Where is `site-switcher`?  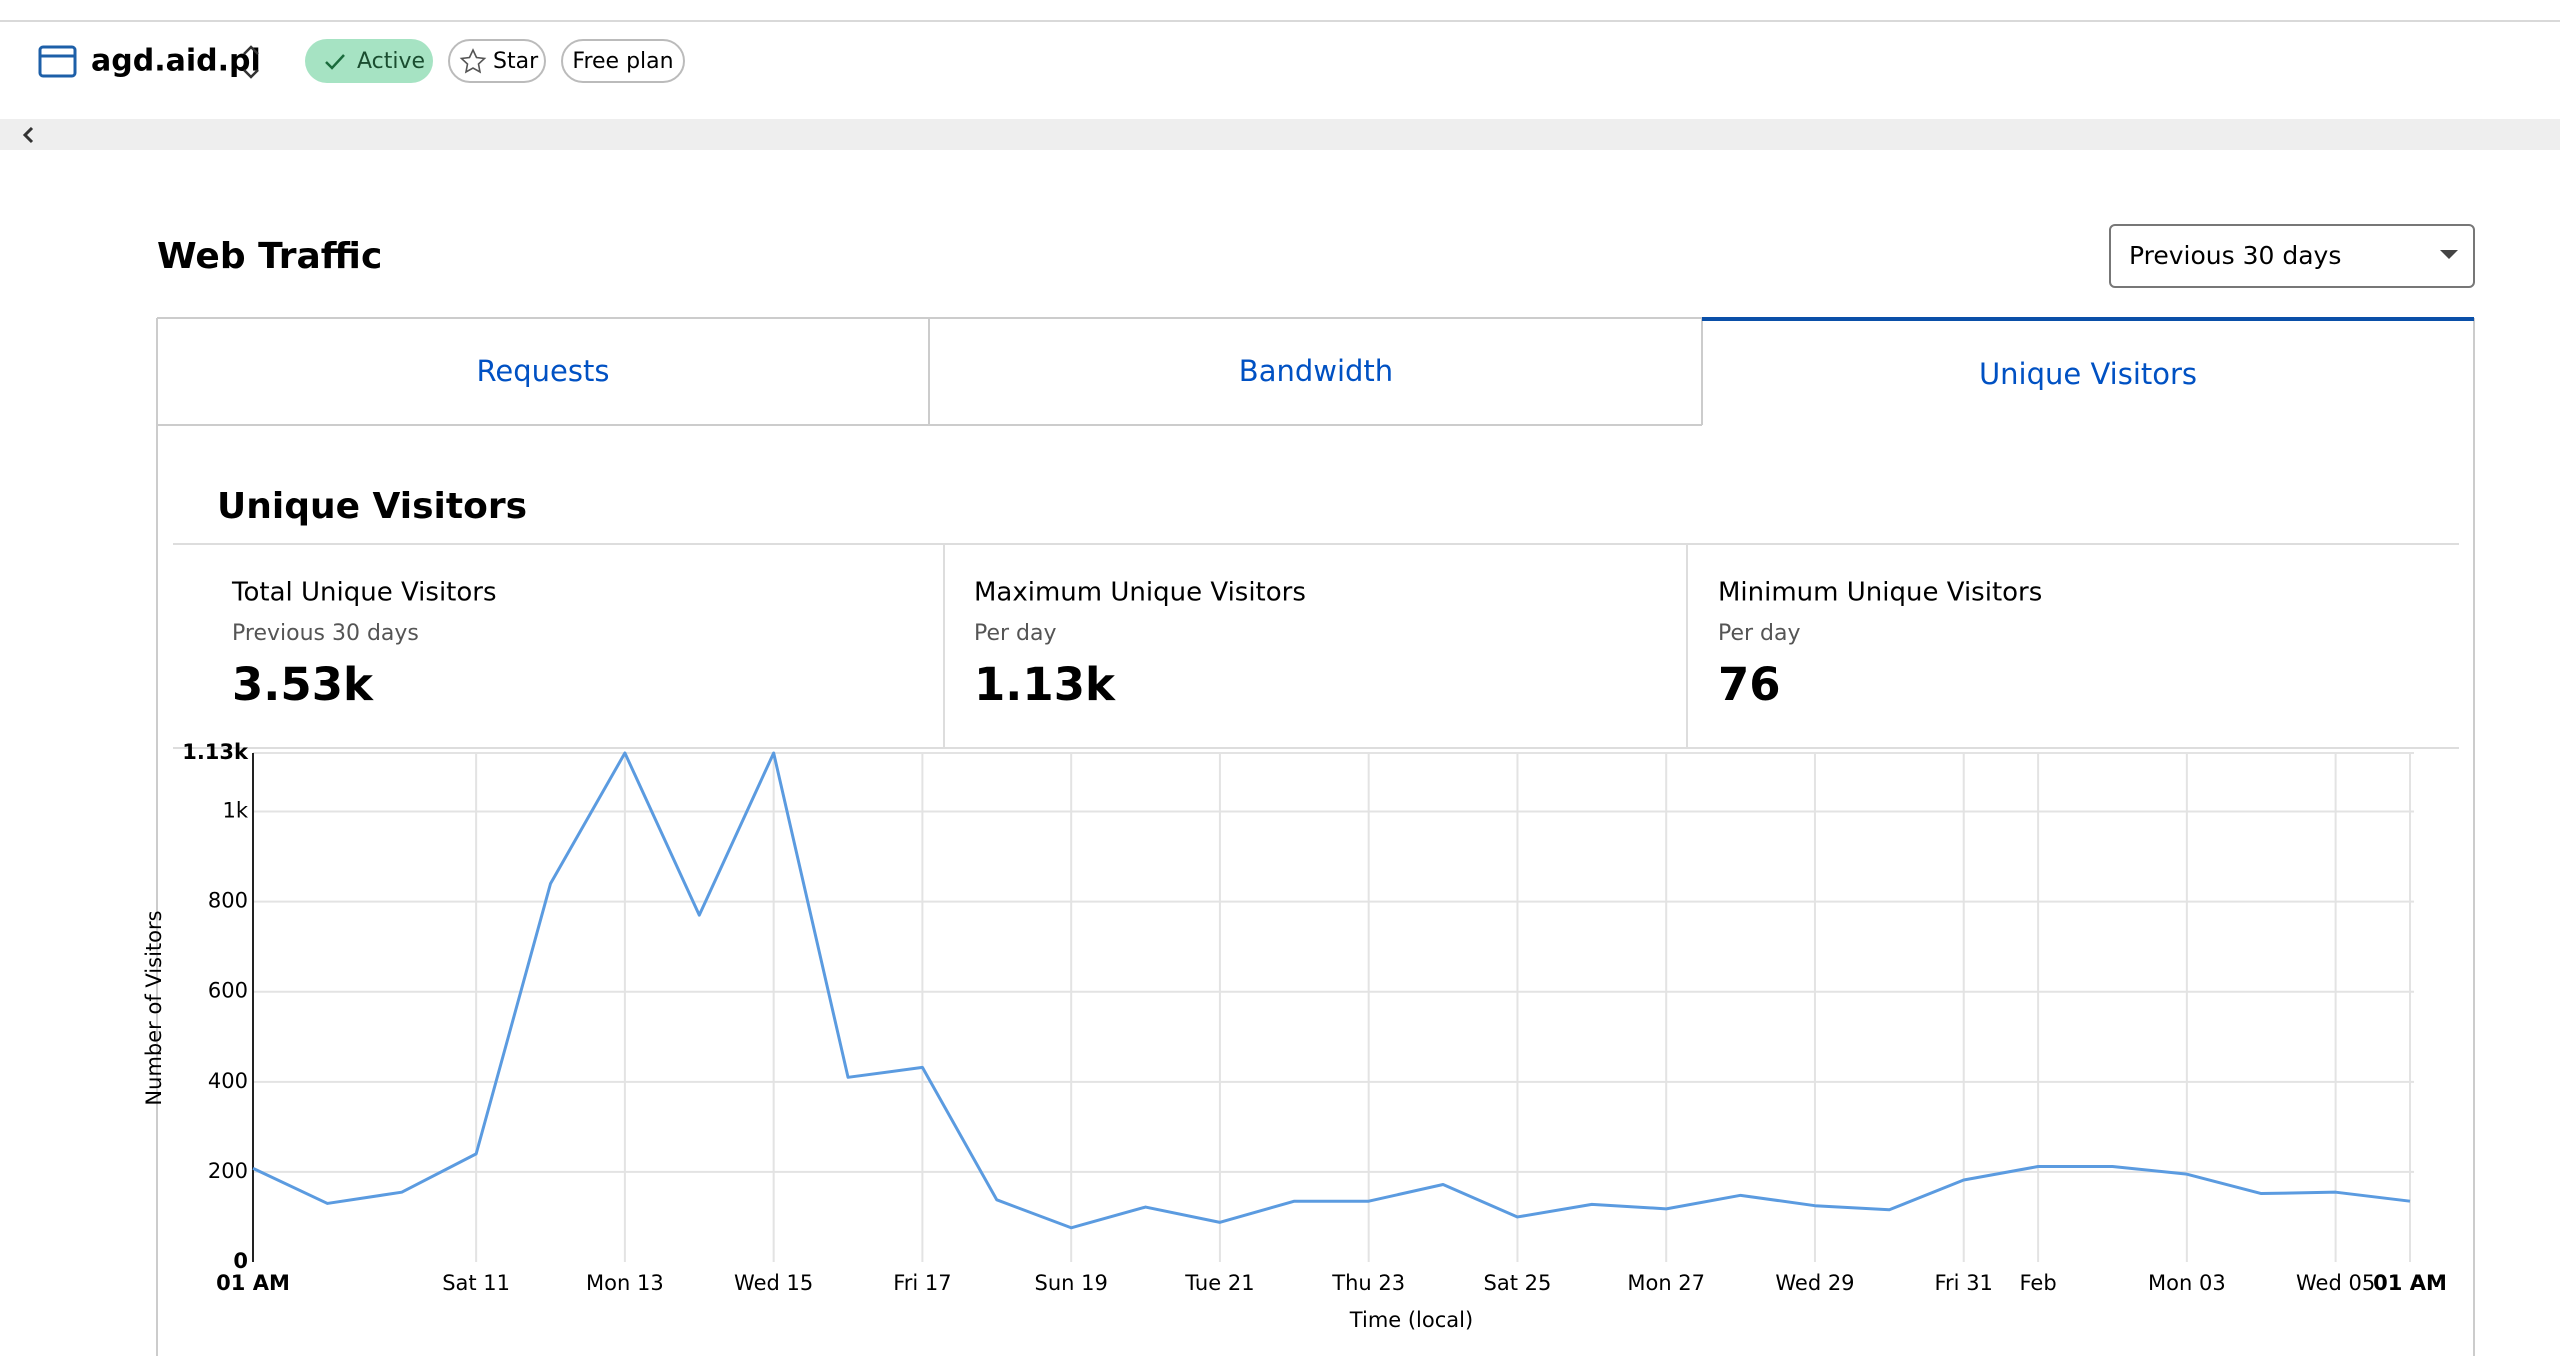 site-switcher is located at coordinates (251, 62).